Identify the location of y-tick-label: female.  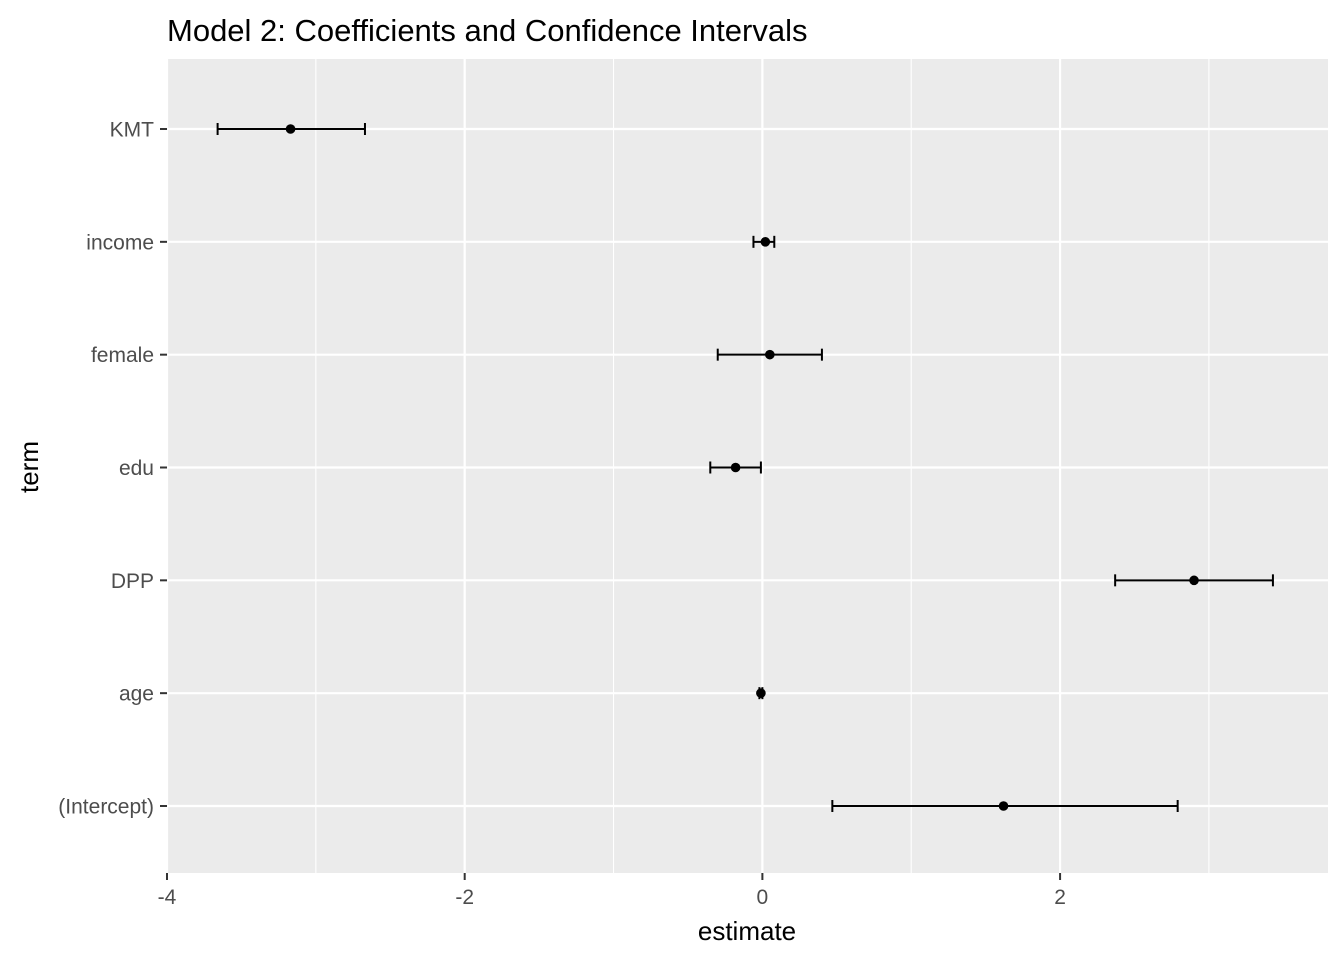
(122, 355).